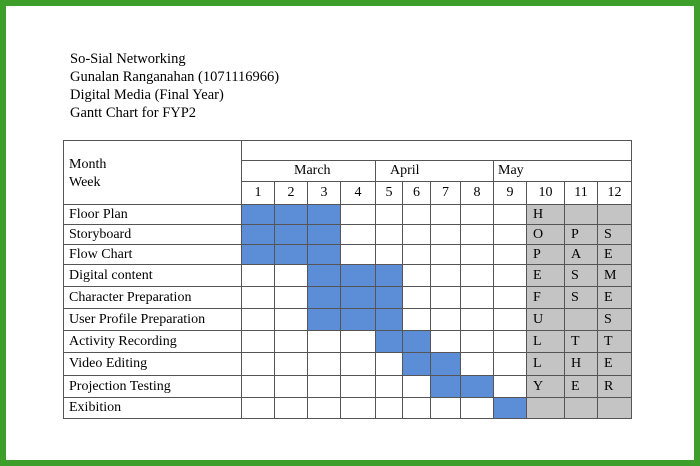 The height and width of the screenshot is (466, 700). Describe the element at coordinates (614, 386) in the screenshot. I see `break-cell: R` at that location.